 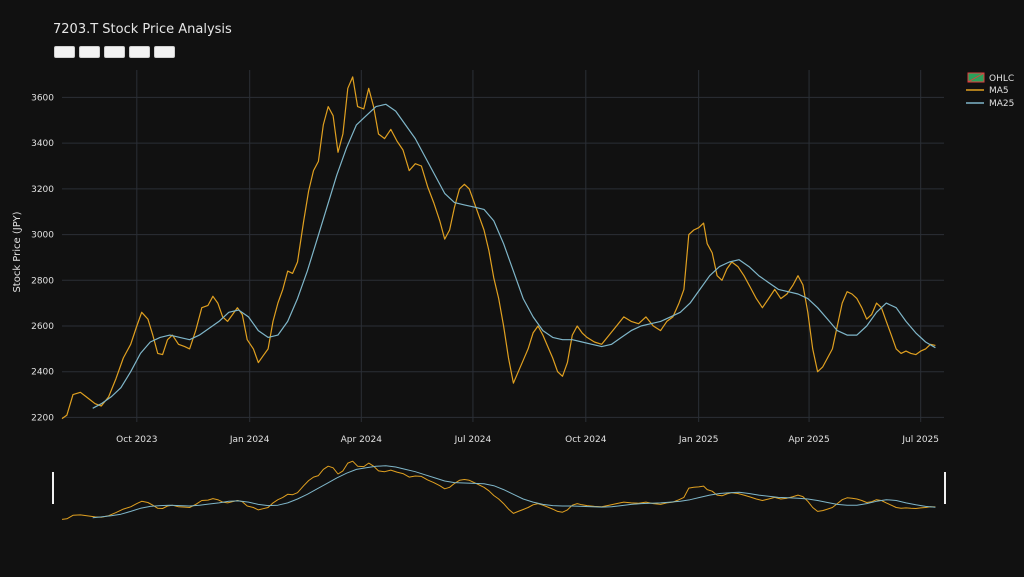 I want to click on rangeslider-ma25-line, so click(x=514, y=492).